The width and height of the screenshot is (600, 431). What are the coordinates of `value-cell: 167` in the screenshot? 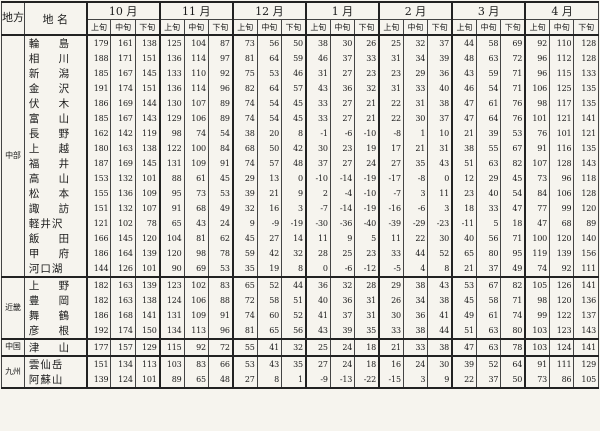 It's located at (123, 73).